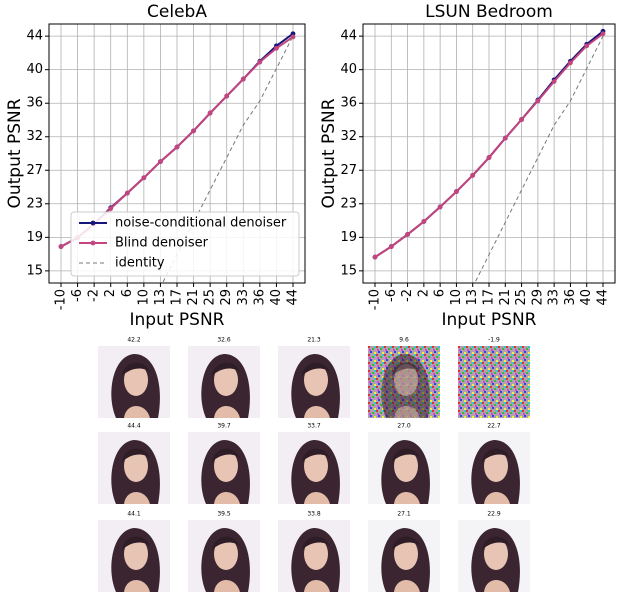  I want to click on image-caption: 44.1, so click(134, 514).